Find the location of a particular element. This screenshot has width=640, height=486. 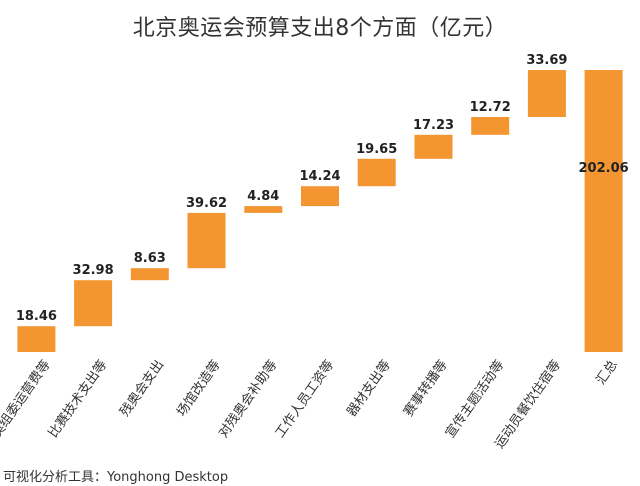

data-label-10: 202.06 is located at coordinates (604, 168).